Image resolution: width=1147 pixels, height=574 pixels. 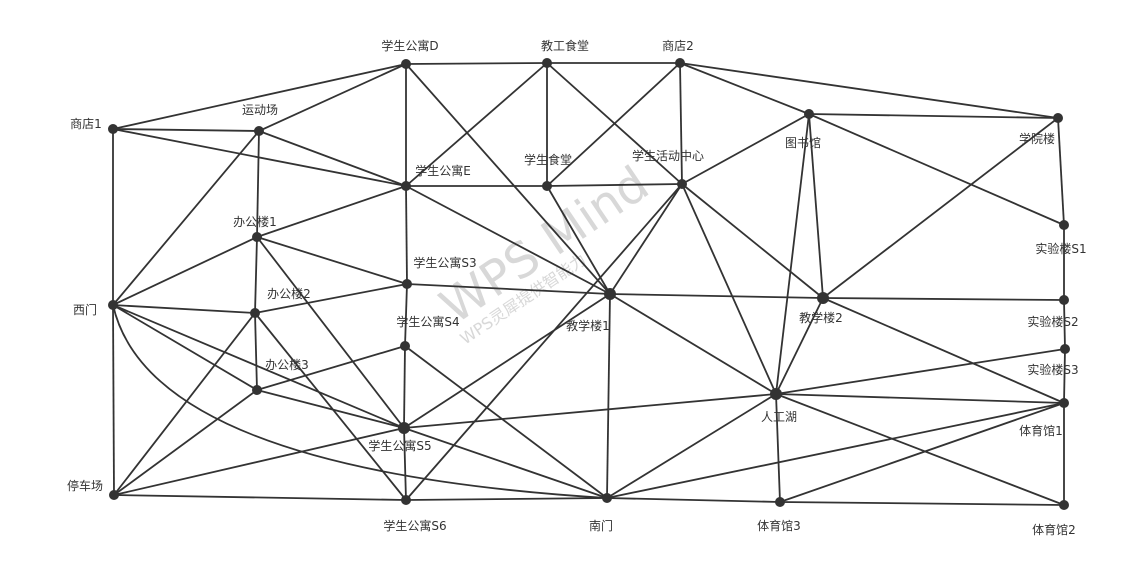 I want to click on node-label-canteen-staff: 教工食堂, so click(x=565, y=45).